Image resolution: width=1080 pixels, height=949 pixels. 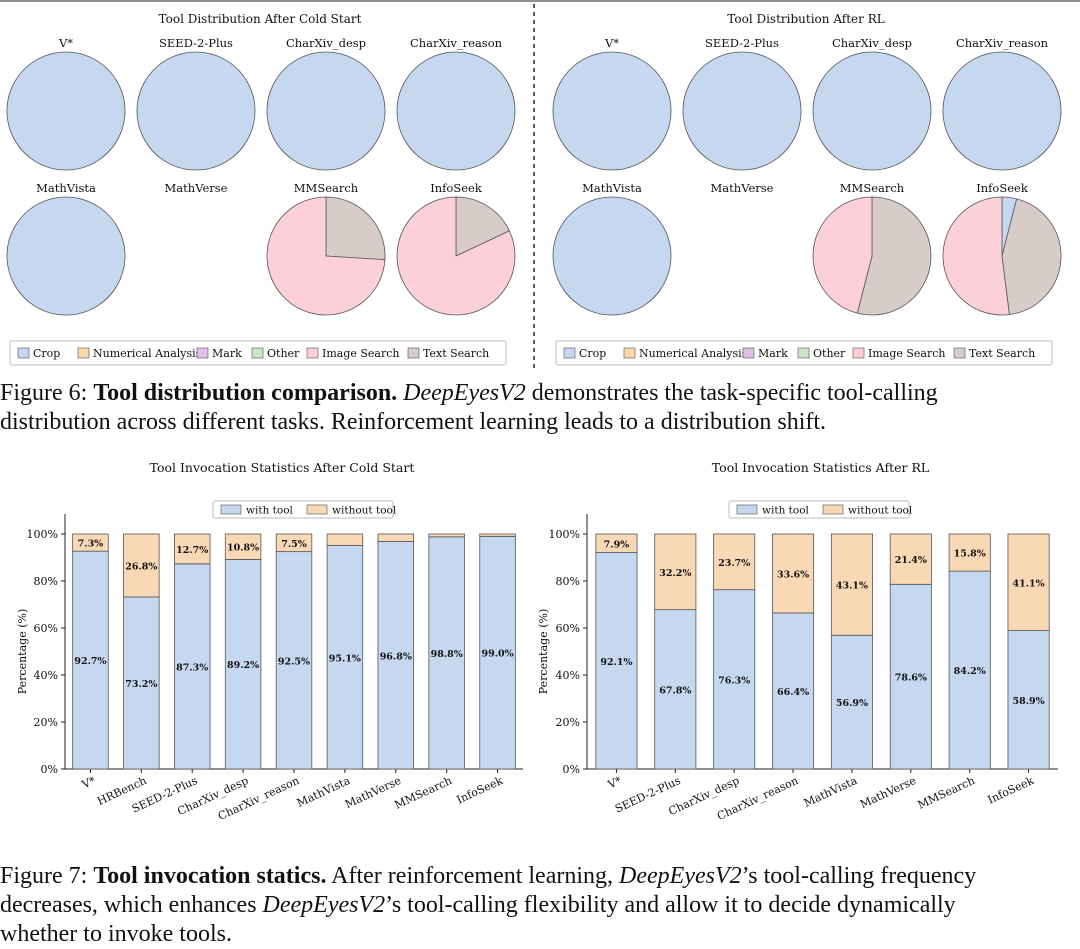 I want to click on rl-pies-pie-v: V*, so click(x=612, y=103).